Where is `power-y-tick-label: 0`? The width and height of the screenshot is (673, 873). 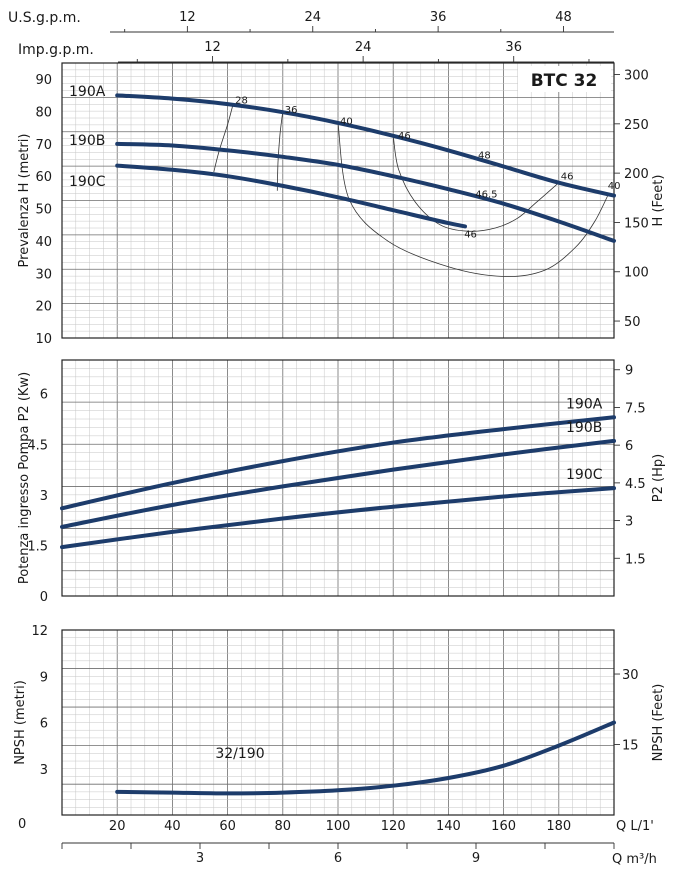 power-y-tick-label: 0 is located at coordinates (44, 597).